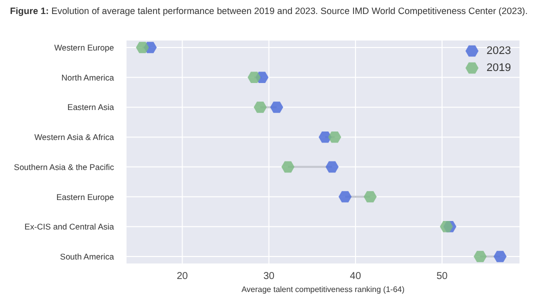  I want to click on x-tick-label: 40, so click(356, 276).